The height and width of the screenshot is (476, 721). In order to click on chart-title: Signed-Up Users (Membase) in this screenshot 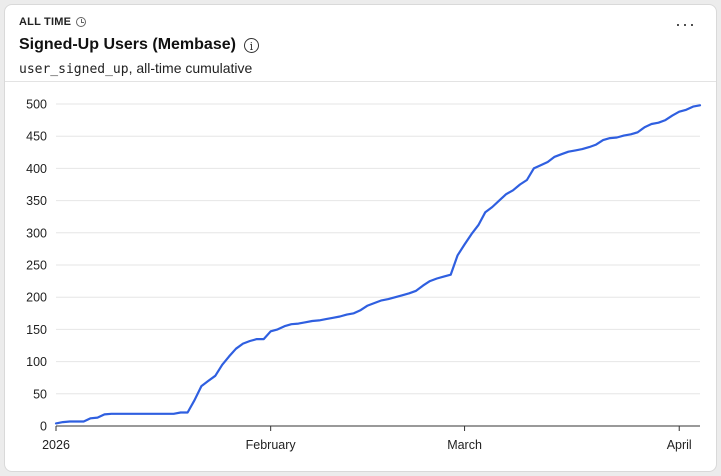, I will do `click(127, 44)`.